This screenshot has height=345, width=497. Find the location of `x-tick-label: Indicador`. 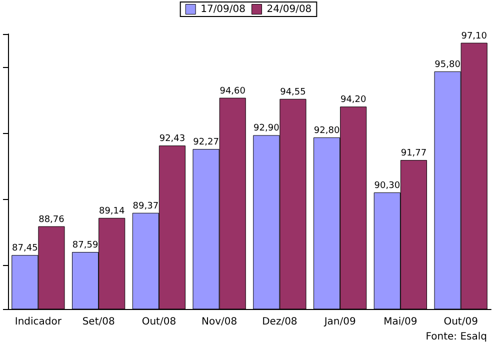

x-tick-label: Indicador is located at coordinates (38, 322).